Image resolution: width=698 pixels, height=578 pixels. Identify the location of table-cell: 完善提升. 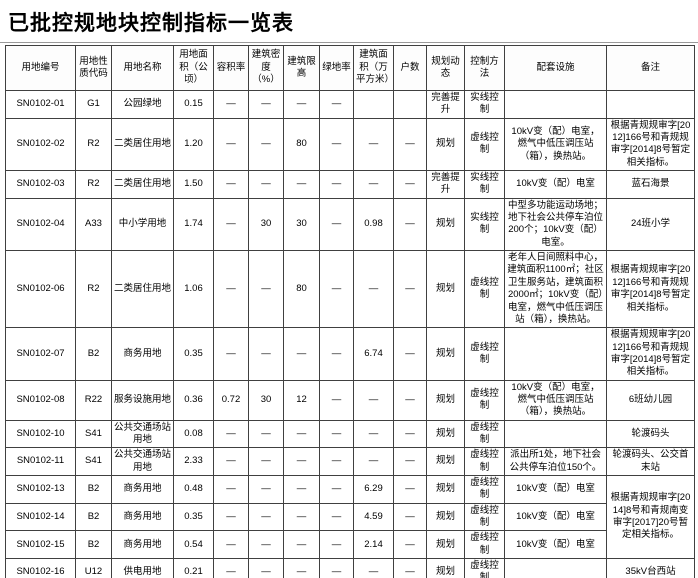
(445, 104).